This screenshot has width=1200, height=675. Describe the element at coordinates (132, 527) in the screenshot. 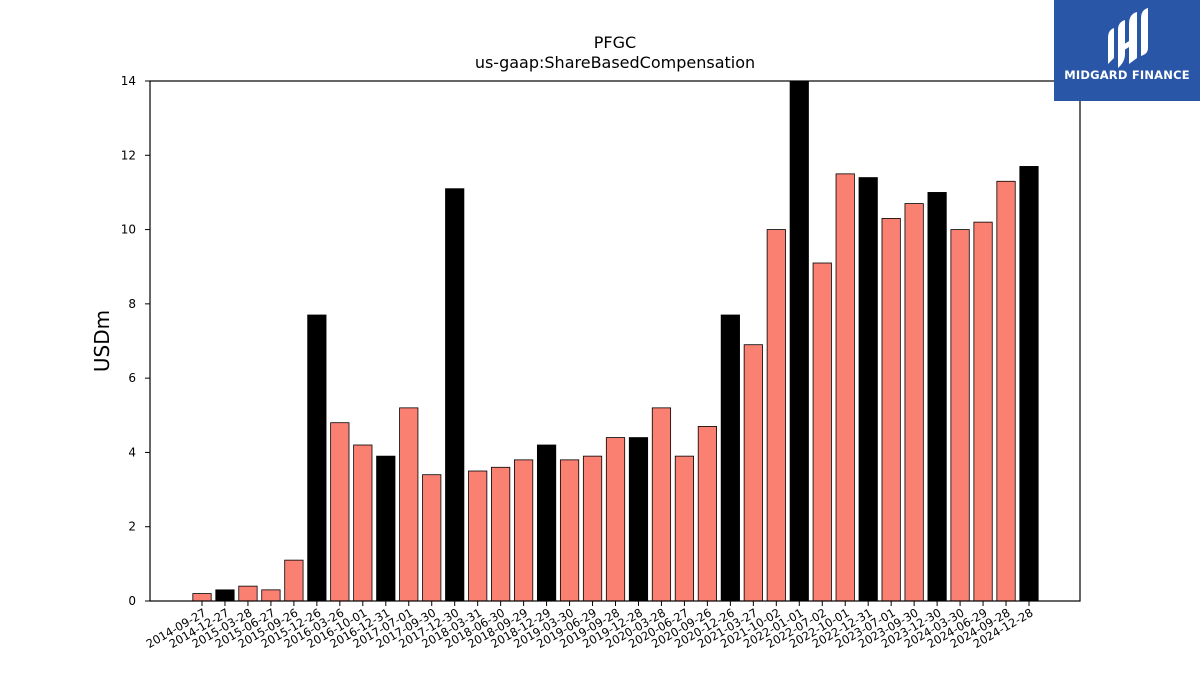

I see `y-tick-label: 2` at that location.